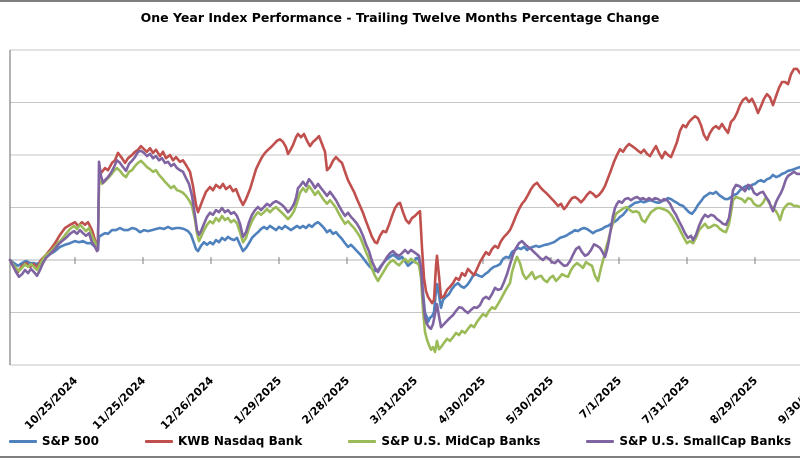  I want to click on chart-border-top, so click(400, 1).